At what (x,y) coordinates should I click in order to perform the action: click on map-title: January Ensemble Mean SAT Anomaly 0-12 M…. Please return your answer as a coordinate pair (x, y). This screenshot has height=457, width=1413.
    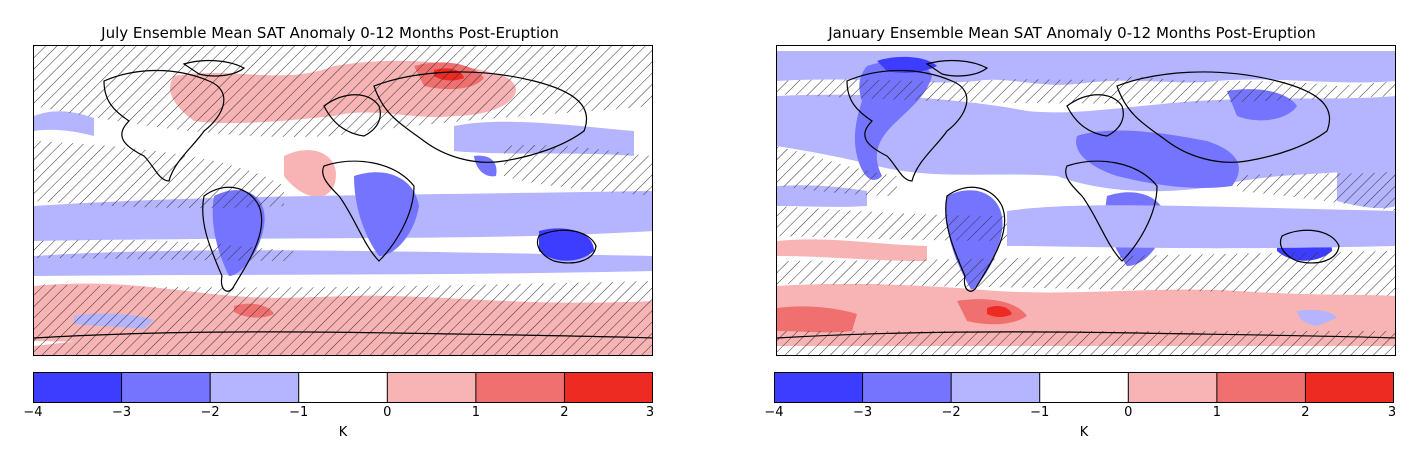
    Looking at the image, I should click on (1072, 33).